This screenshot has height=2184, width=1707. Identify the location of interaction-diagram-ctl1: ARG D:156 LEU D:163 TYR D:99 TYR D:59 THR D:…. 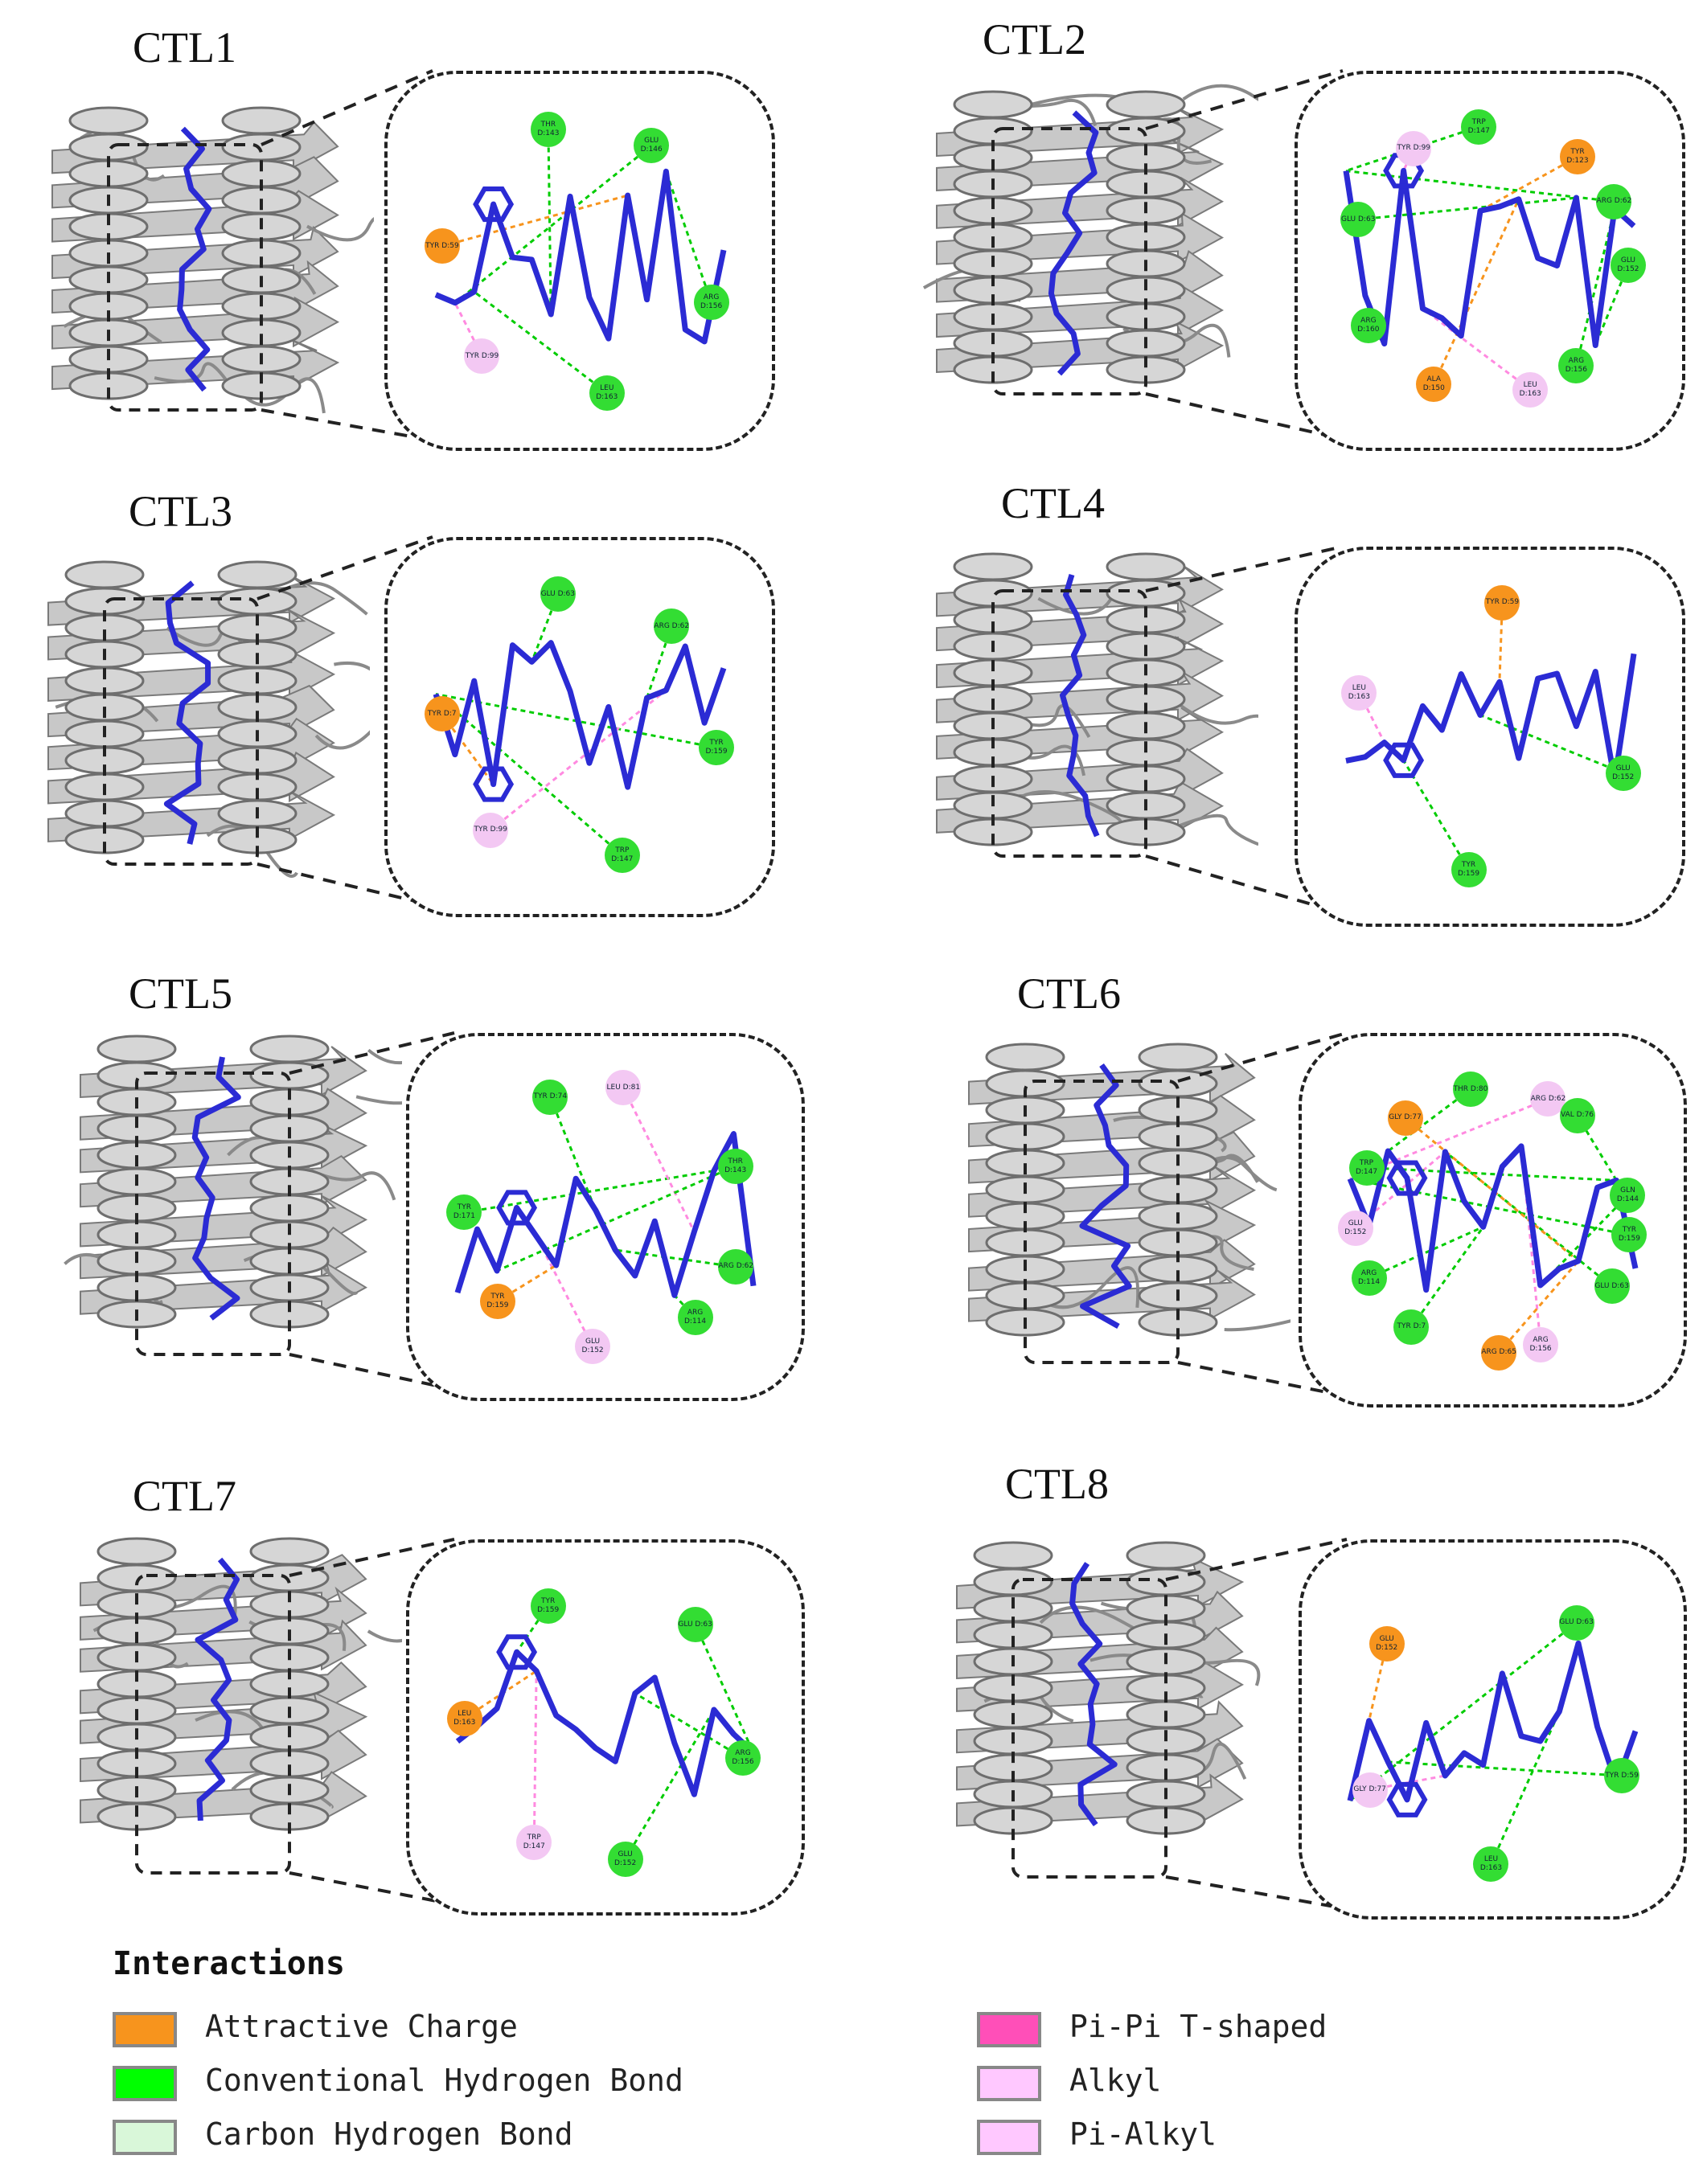
(579, 261).